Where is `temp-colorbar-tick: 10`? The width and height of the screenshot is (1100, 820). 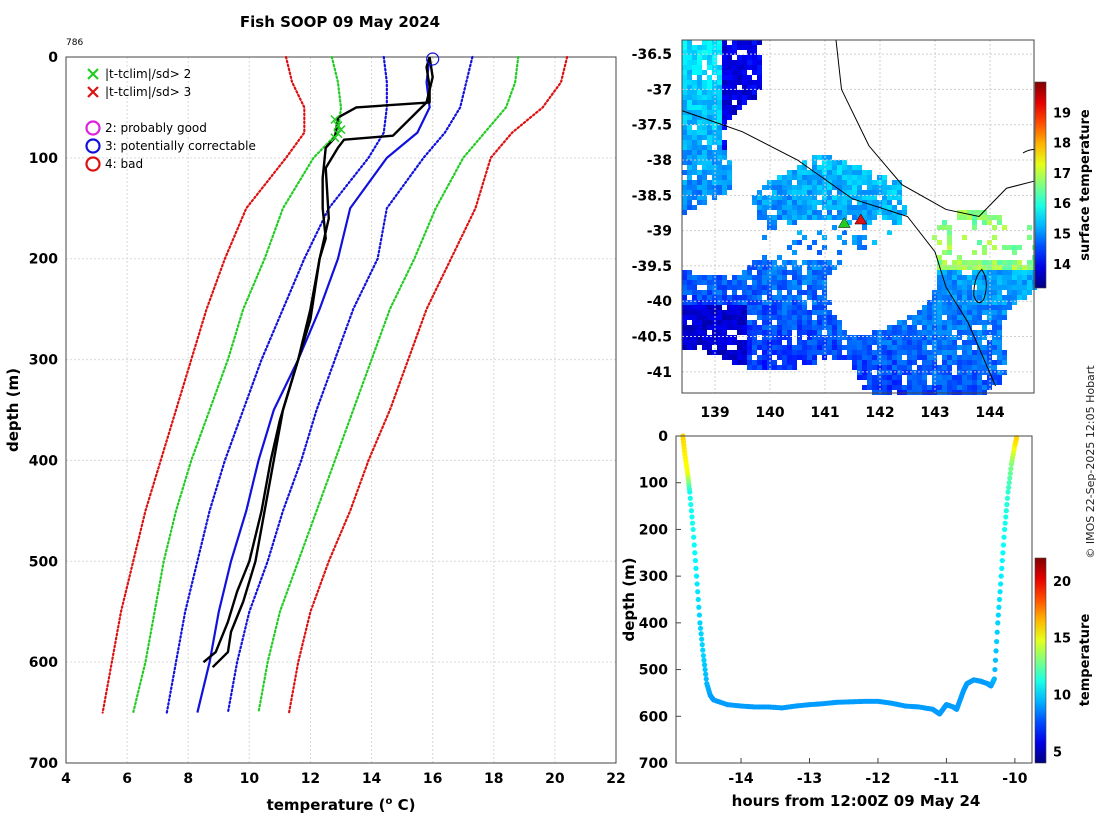
temp-colorbar-tick: 10 is located at coordinates (1062, 696).